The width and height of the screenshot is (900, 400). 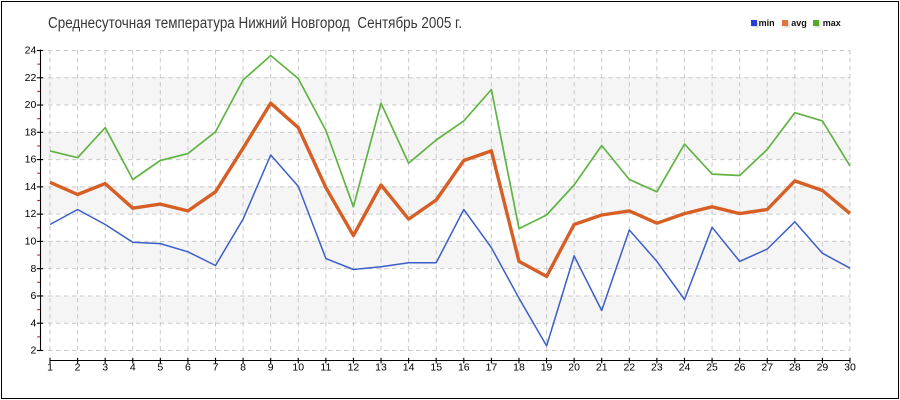 What do you see at coordinates (602, 367) in the screenshot?
I see `svg-text: 21` at bounding box center [602, 367].